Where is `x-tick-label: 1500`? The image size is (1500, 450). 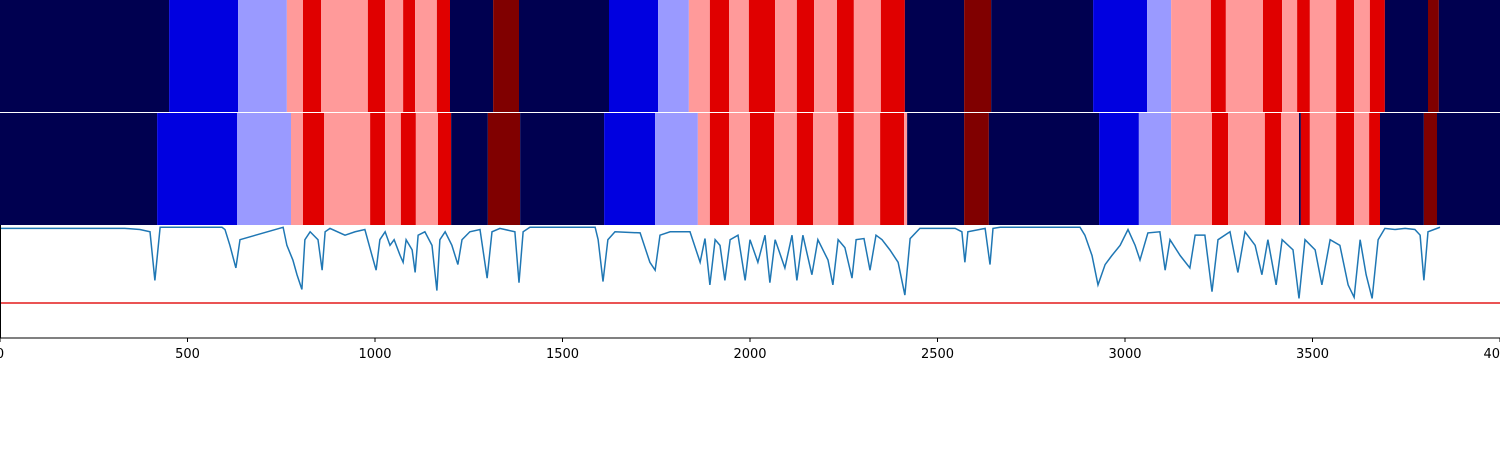
x-tick-label: 1500 is located at coordinates (562, 354).